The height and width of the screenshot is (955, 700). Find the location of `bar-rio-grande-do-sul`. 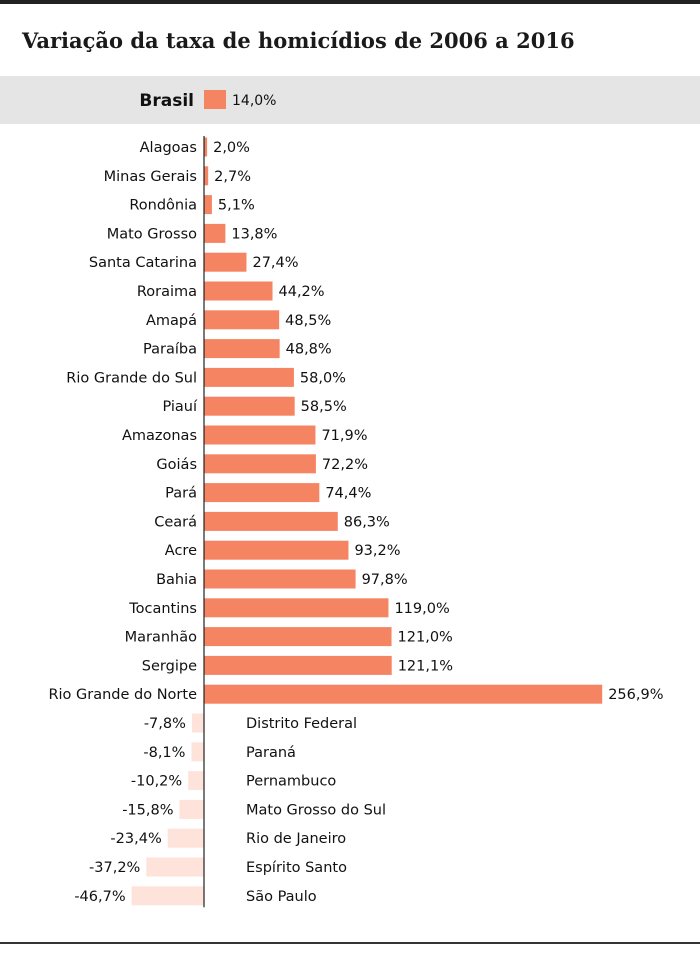

bar-rio-grande-do-sul is located at coordinates (249, 377).